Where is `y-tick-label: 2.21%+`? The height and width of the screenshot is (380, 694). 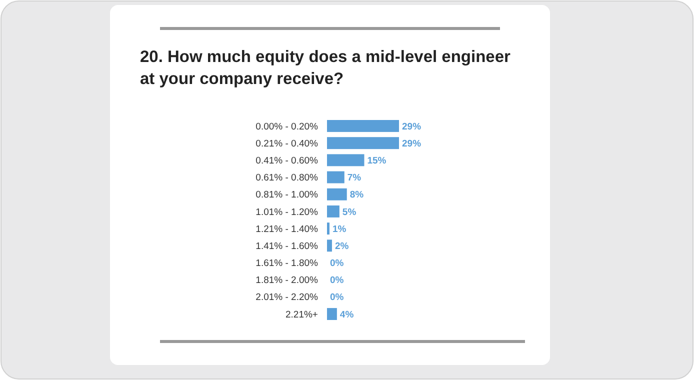
y-tick-label: 2.21%+ is located at coordinates (302, 314).